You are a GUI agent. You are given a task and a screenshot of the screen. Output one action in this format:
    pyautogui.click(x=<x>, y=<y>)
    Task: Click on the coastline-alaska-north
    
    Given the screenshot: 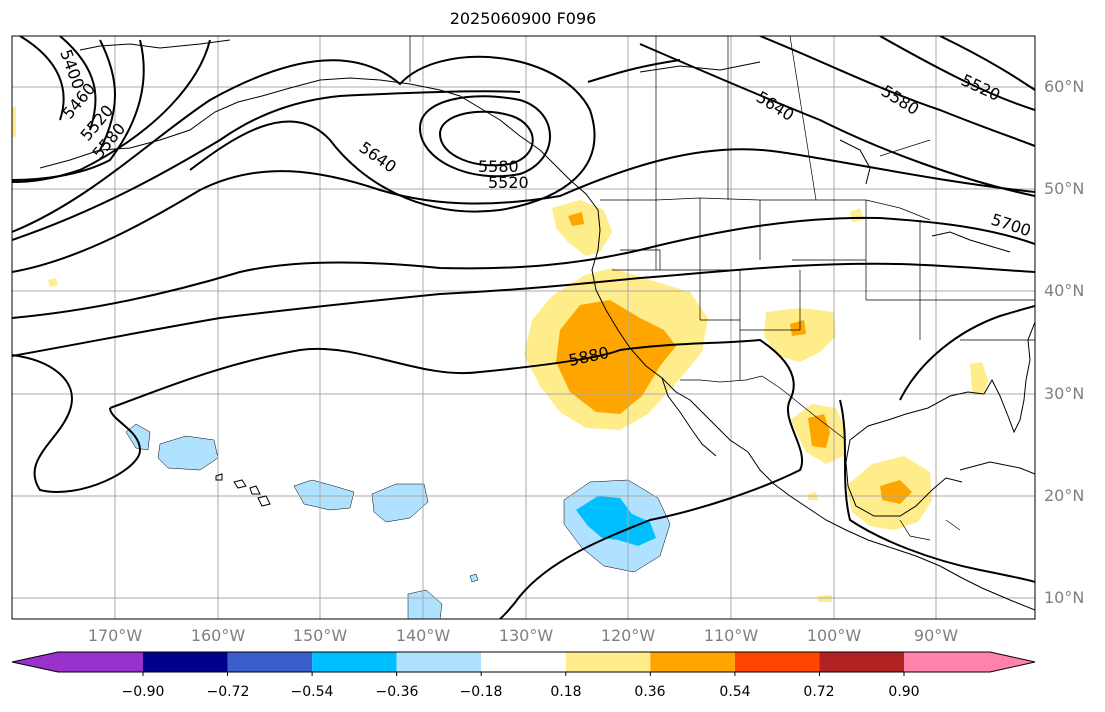 What is the action you would take?
    pyautogui.click(x=155, y=45)
    